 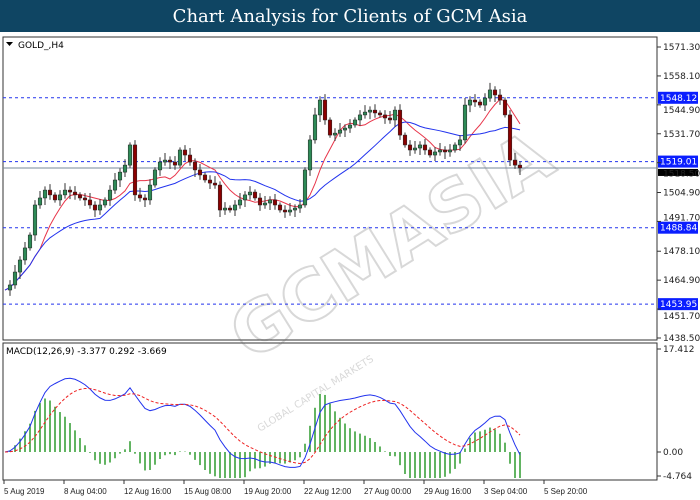 I want to click on time-tick-label: 5 Sep 20:00, so click(x=566, y=491).